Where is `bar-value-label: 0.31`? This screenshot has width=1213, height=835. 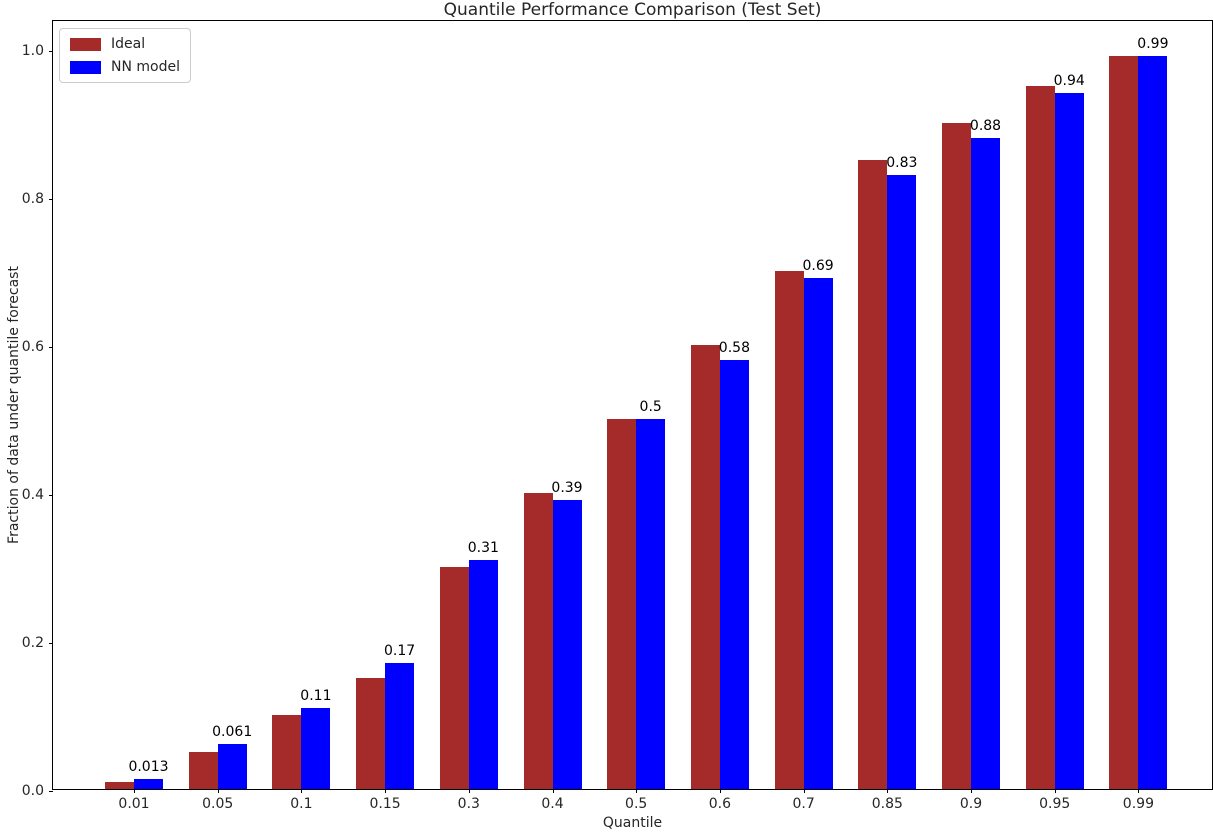 bar-value-label: 0.31 is located at coordinates (483, 547).